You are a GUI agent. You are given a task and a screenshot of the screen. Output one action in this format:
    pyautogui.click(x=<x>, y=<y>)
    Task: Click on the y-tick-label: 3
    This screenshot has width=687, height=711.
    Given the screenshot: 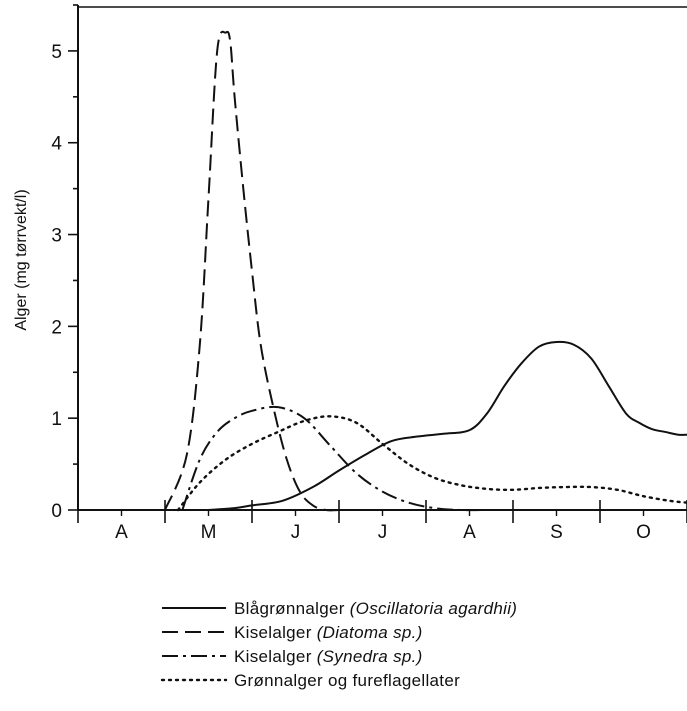 What is the action you would take?
    pyautogui.click(x=56, y=236)
    